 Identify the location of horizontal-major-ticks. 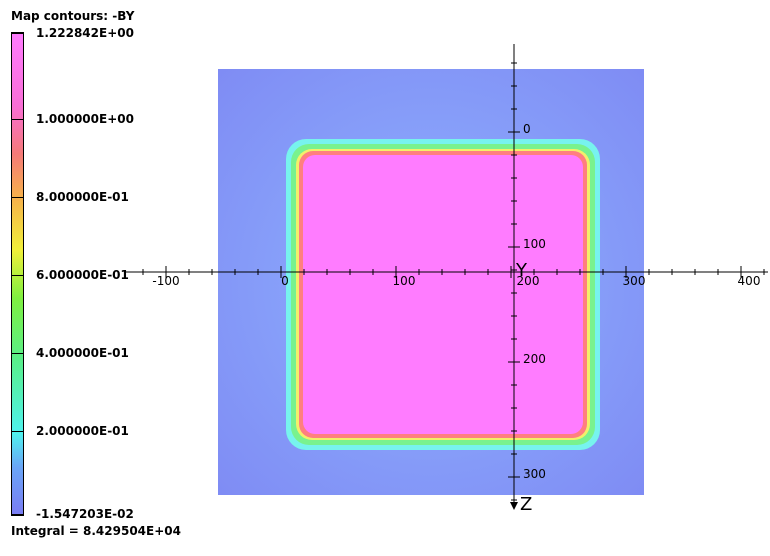
(453, 272).